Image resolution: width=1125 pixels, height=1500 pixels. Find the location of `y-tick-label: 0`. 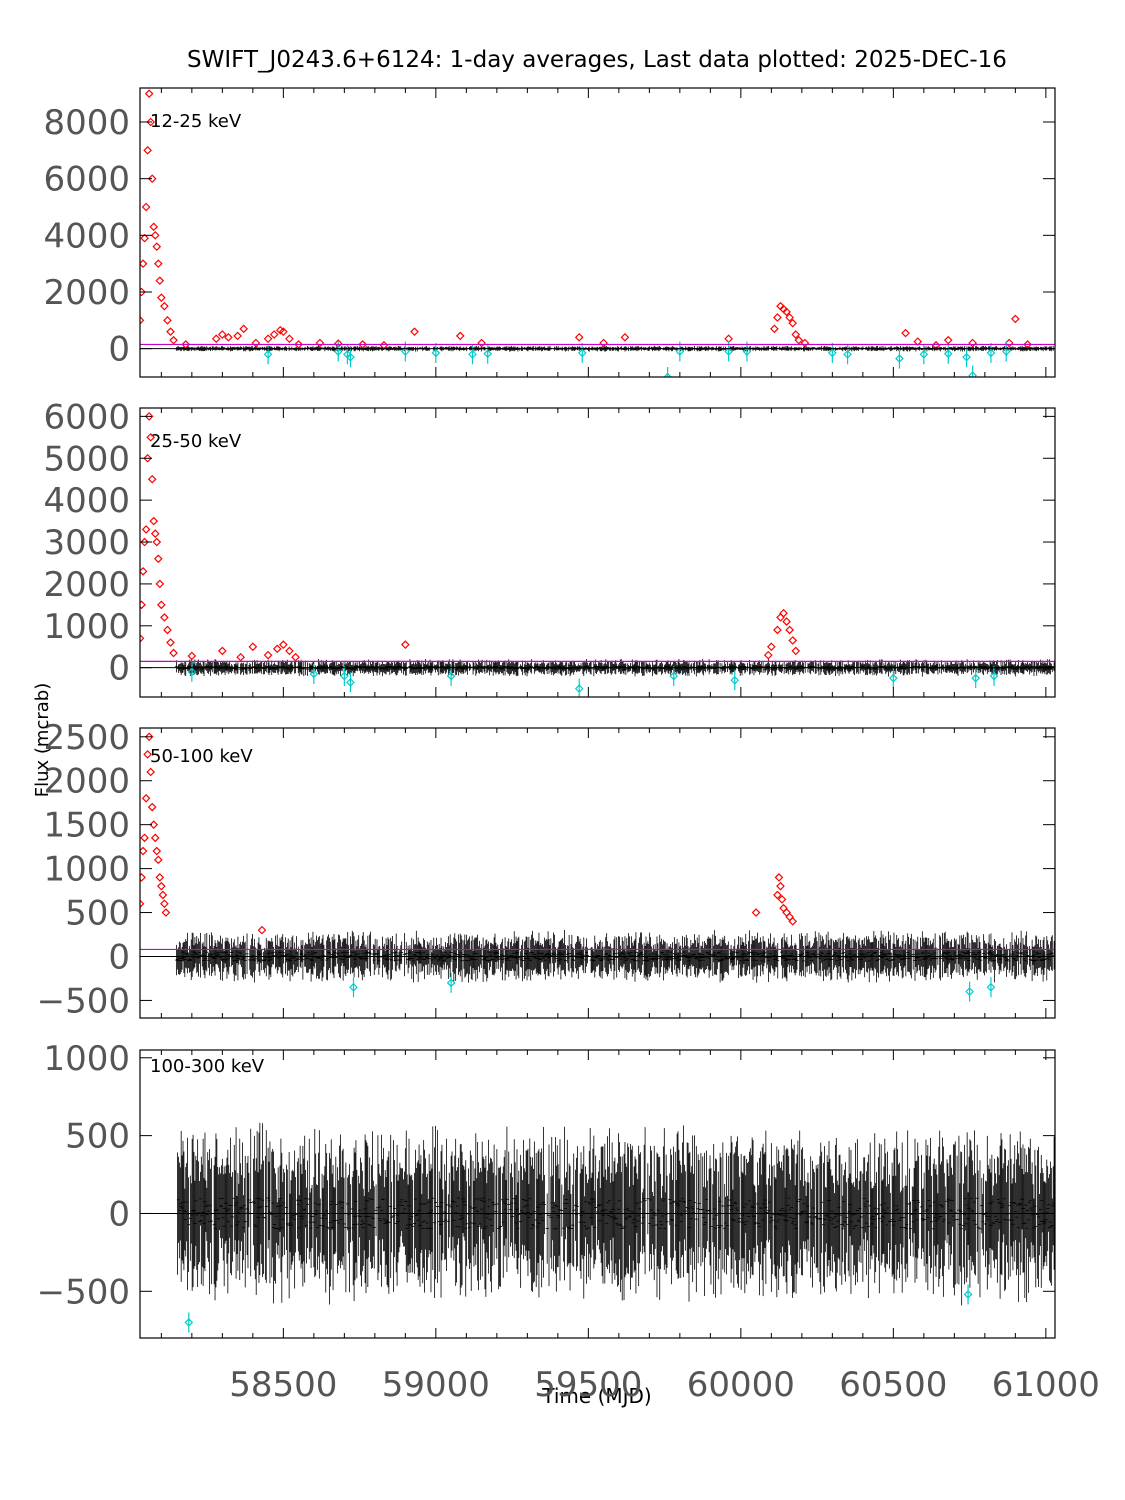

y-tick-label: 0 is located at coordinates (119, 669).